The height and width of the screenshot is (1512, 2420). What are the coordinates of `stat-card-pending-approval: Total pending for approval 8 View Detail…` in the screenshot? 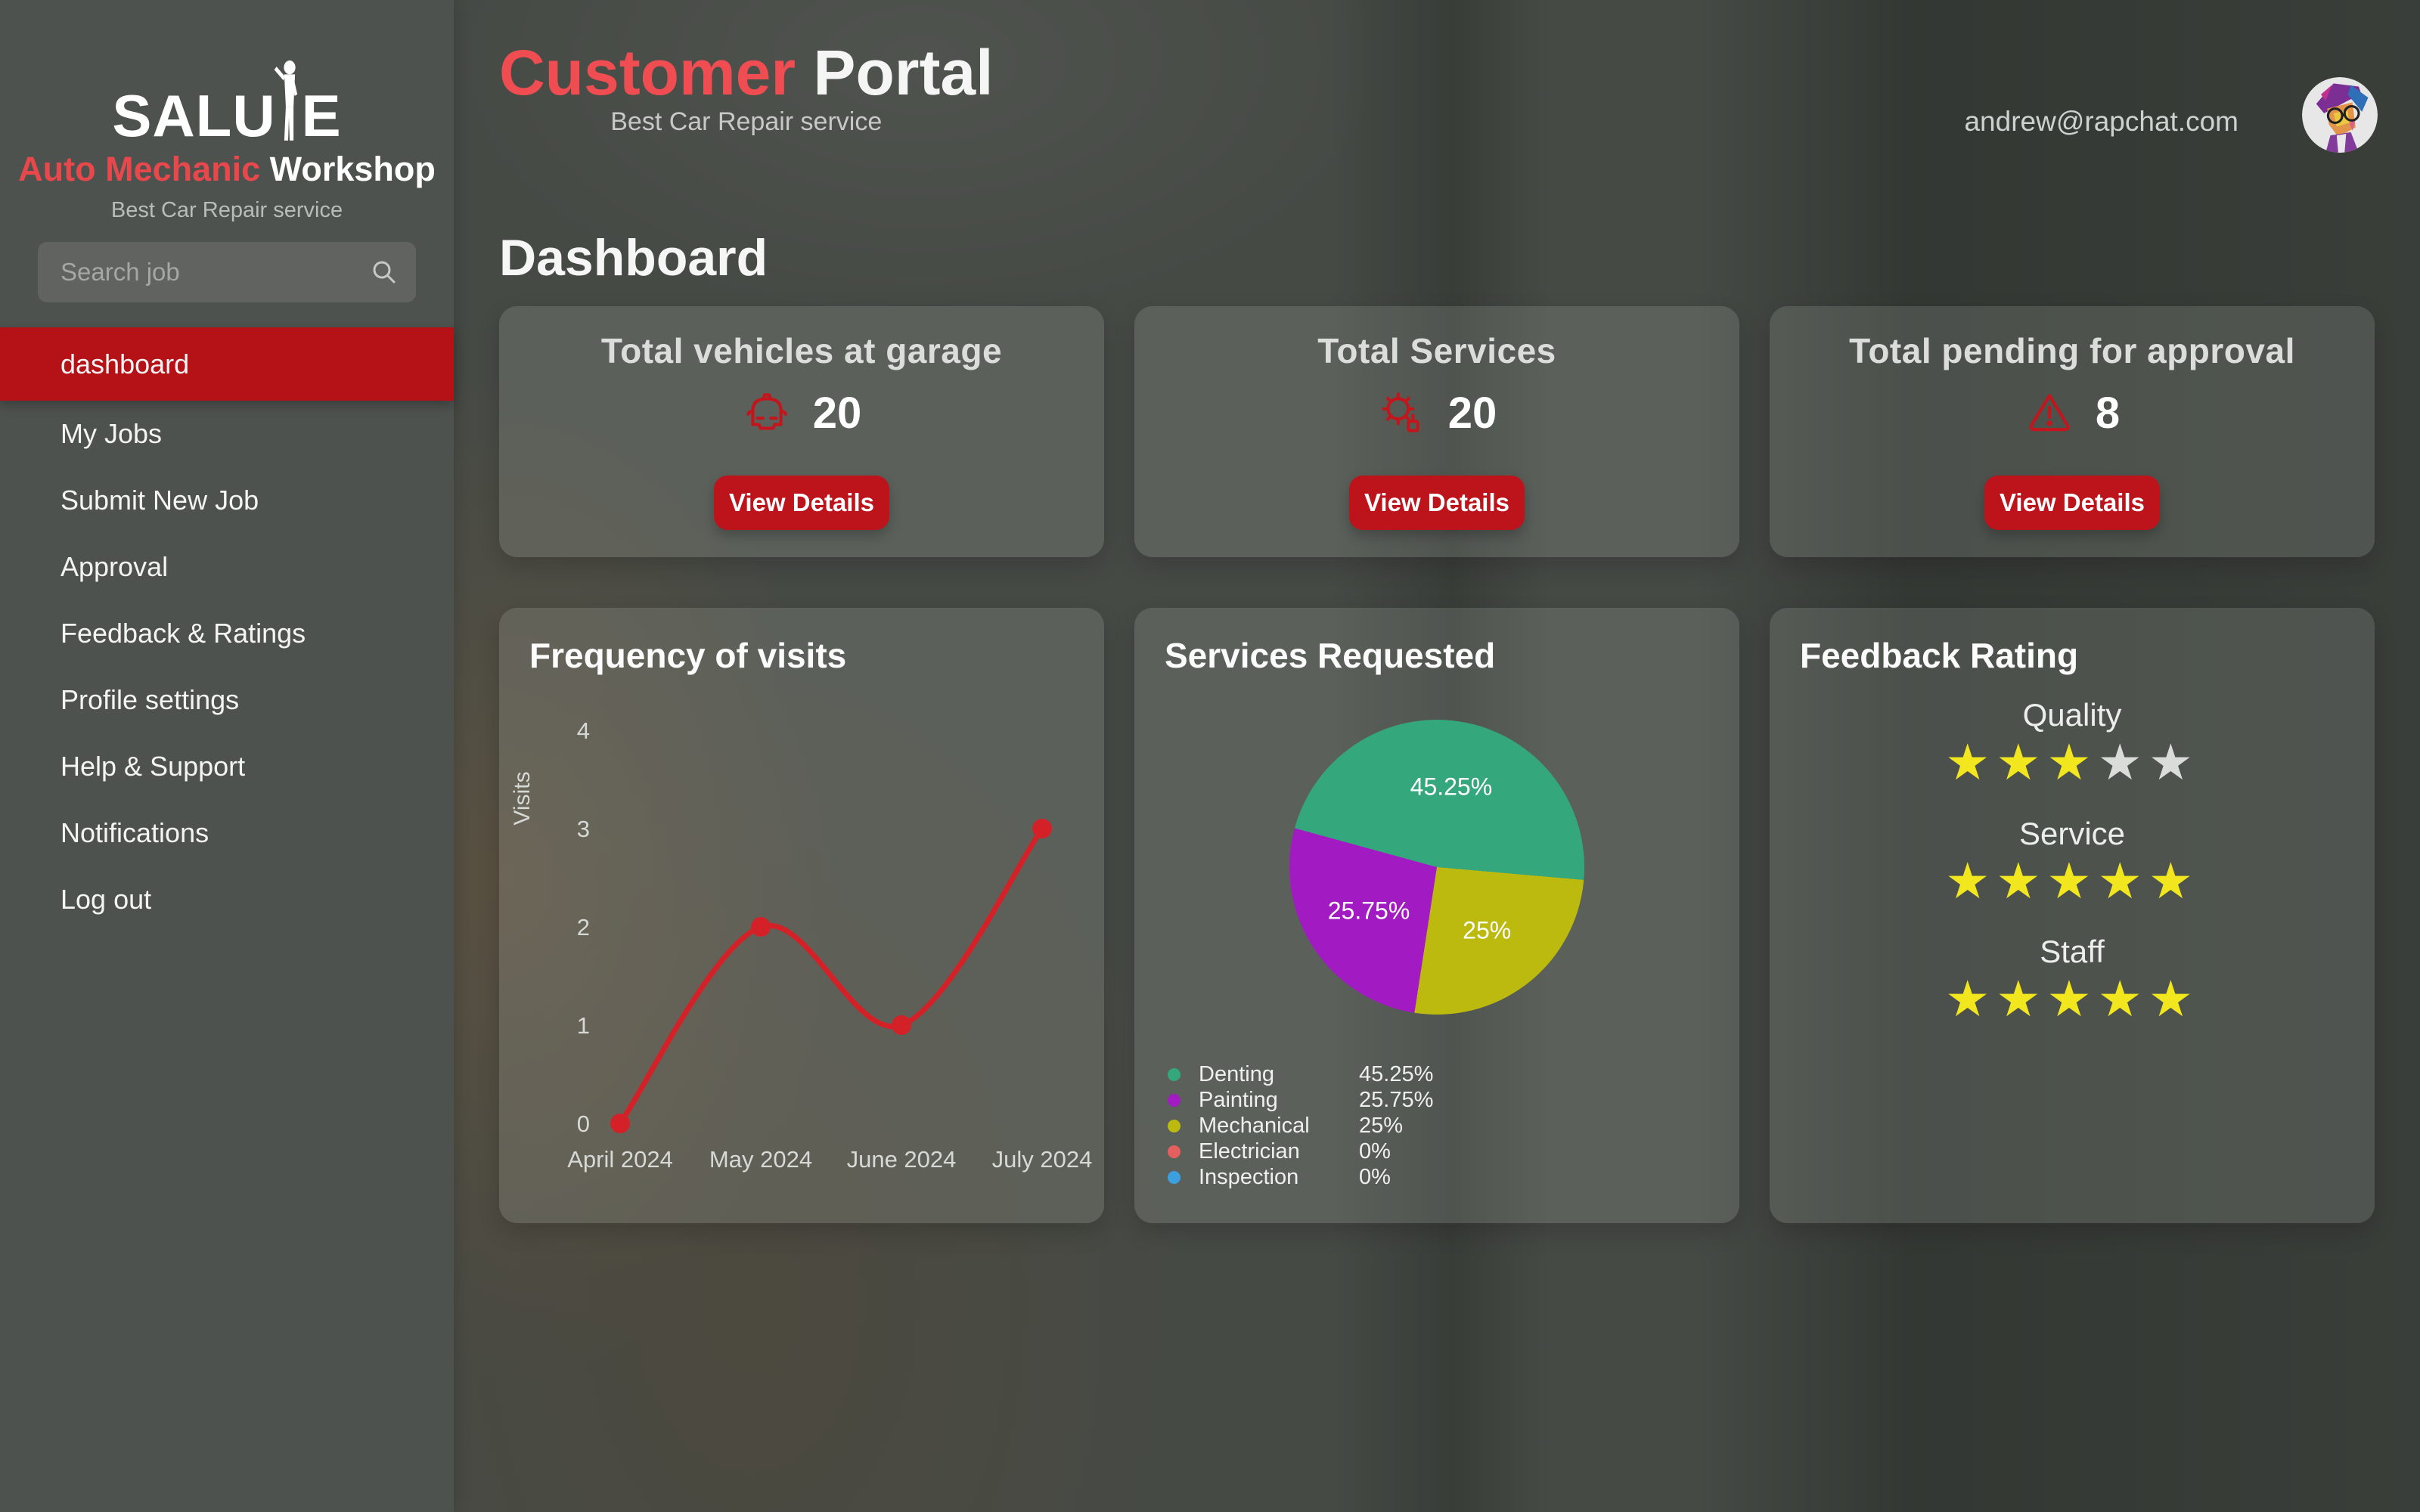 It's located at (2072, 431).